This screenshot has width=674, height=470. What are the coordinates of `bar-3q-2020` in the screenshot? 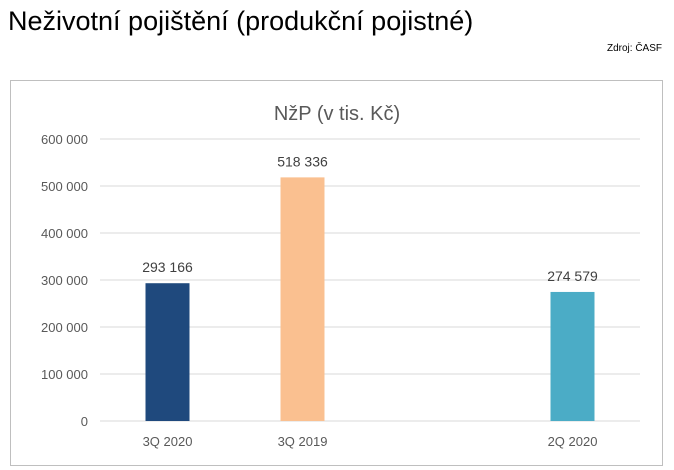 It's located at (167, 352).